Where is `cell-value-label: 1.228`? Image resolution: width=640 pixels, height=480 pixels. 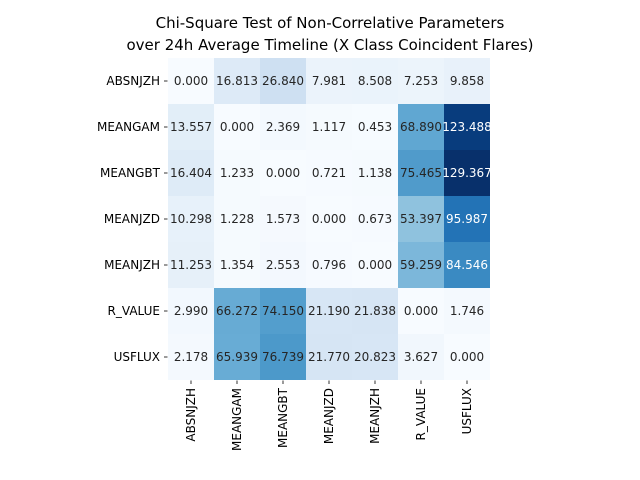 cell-value-label: 1.228 is located at coordinates (237, 219).